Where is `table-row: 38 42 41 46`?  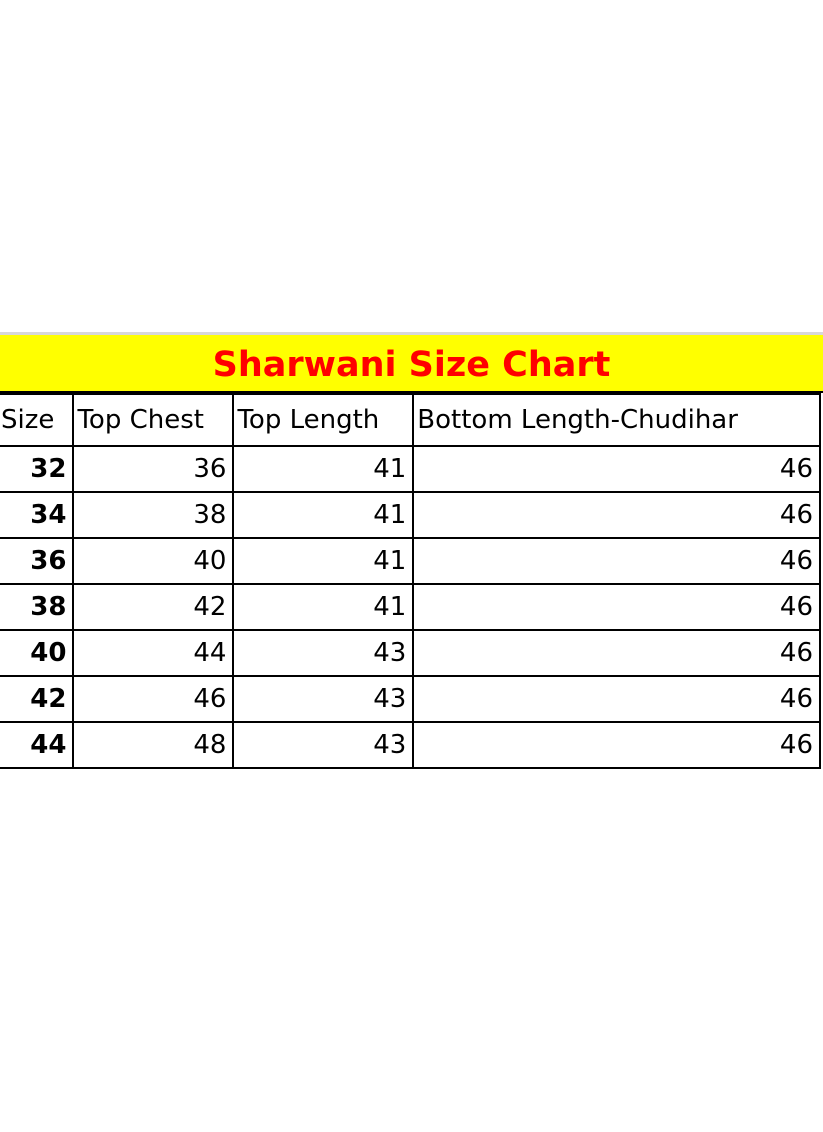 table-row: 38 42 41 46 is located at coordinates (410, 607).